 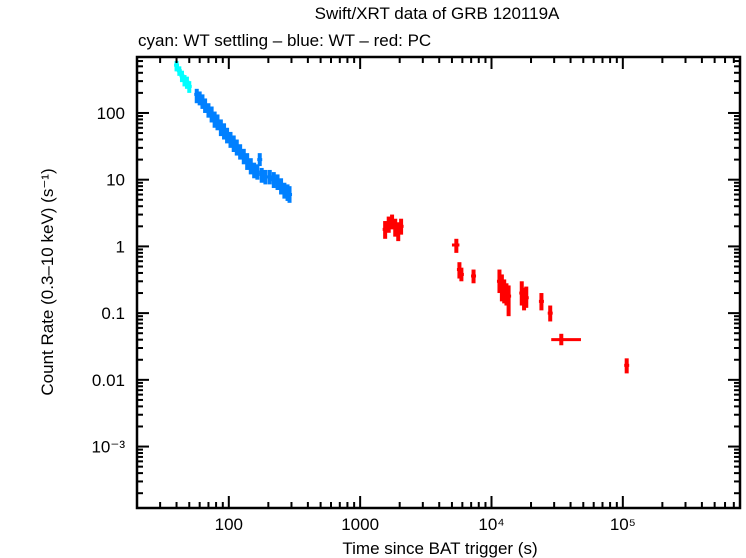 What do you see at coordinates (491, 524) in the screenshot?
I see `x-tick-label: 10⁴` at bounding box center [491, 524].